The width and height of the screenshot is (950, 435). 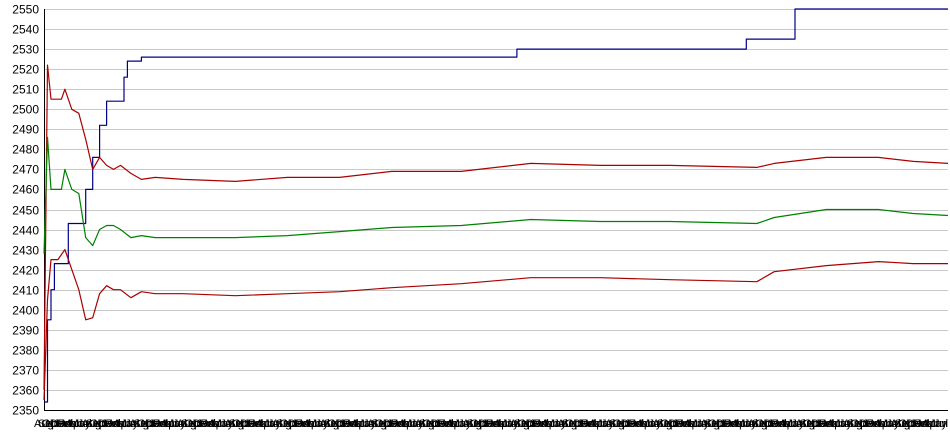 What do you see at coordinates (25, 170) in the screenshot?
I see `y-tick-label: 2470` at bounding box center [25, 170].